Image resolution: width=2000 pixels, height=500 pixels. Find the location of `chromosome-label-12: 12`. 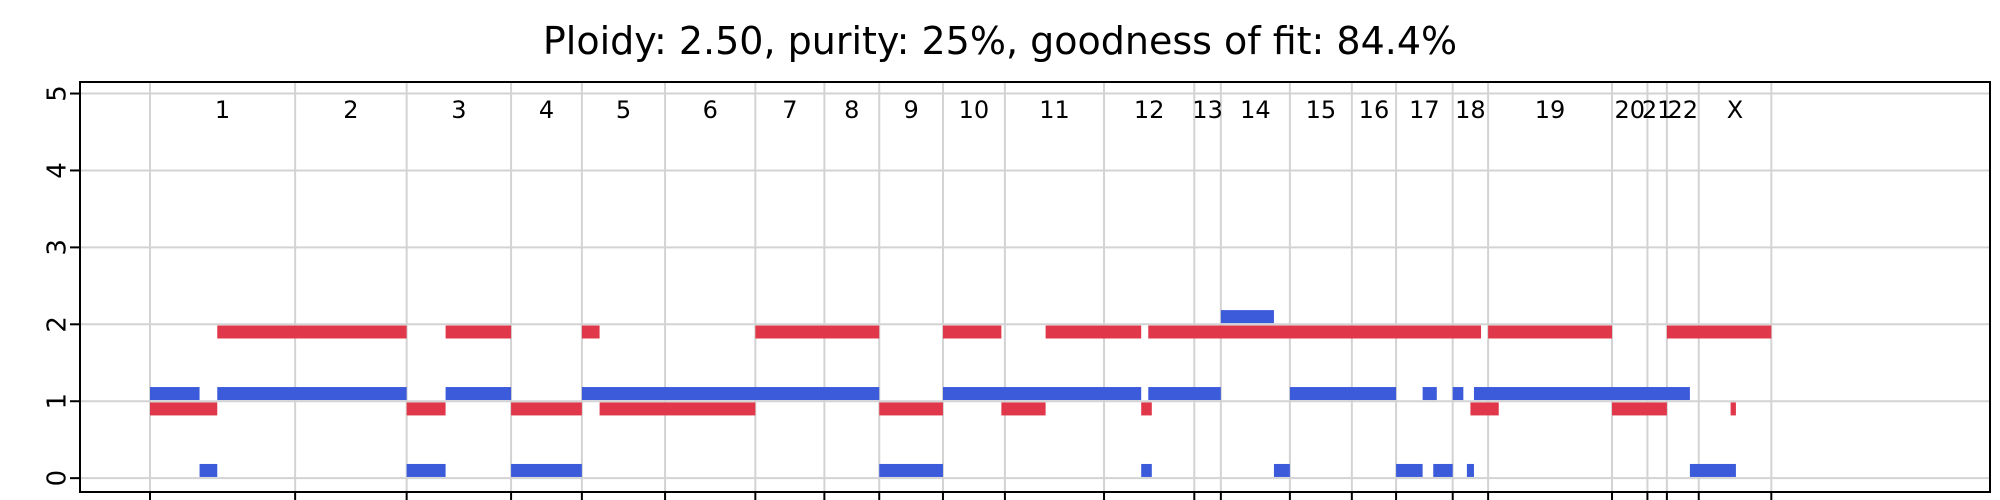

chromosome-label-12: 12 is located at coordinates (1149, 110).